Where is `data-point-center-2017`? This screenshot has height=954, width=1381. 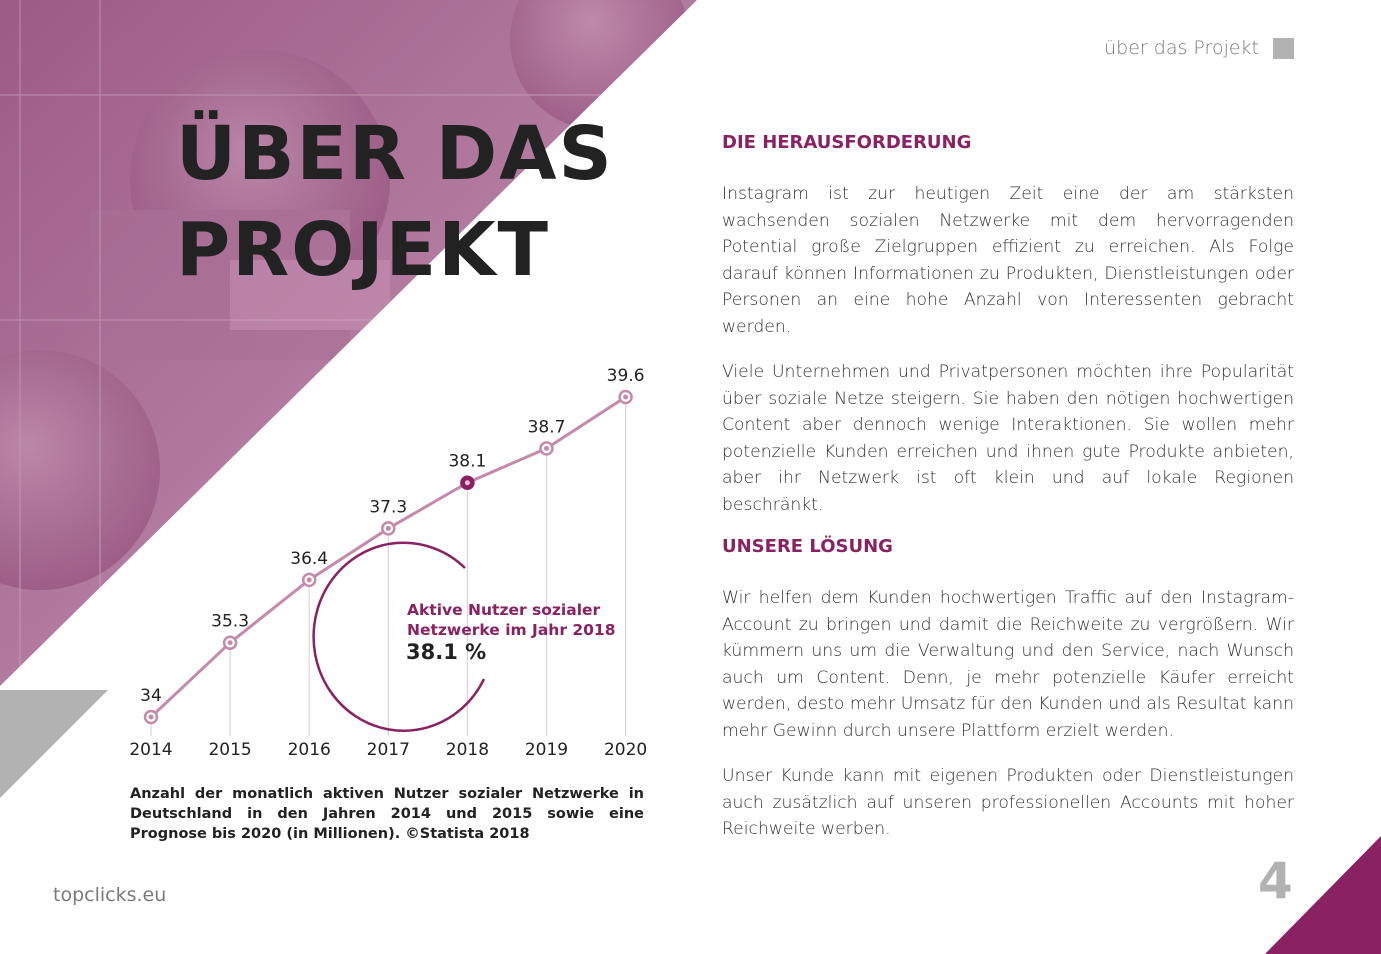 data-point-center-2017 is located at coordinates (388, 528).